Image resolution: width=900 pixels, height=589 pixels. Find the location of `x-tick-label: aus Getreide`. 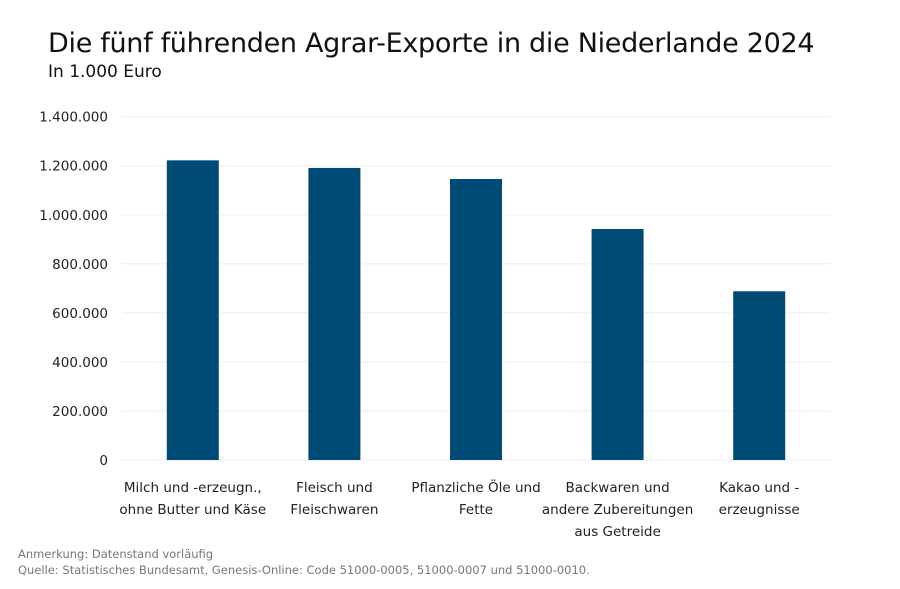

x-tick-label: aus Getreide is located at coordinates (617, 532).